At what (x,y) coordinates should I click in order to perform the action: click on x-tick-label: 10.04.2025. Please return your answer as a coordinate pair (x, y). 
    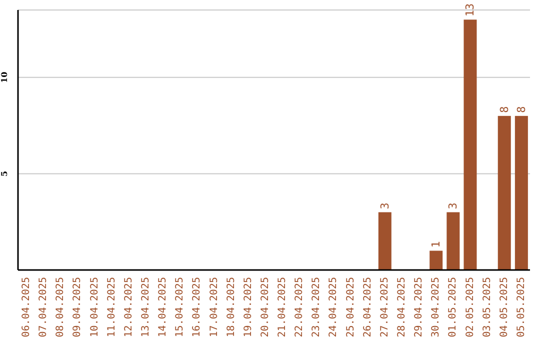
    Looking at the image, I should click on (94, 307).